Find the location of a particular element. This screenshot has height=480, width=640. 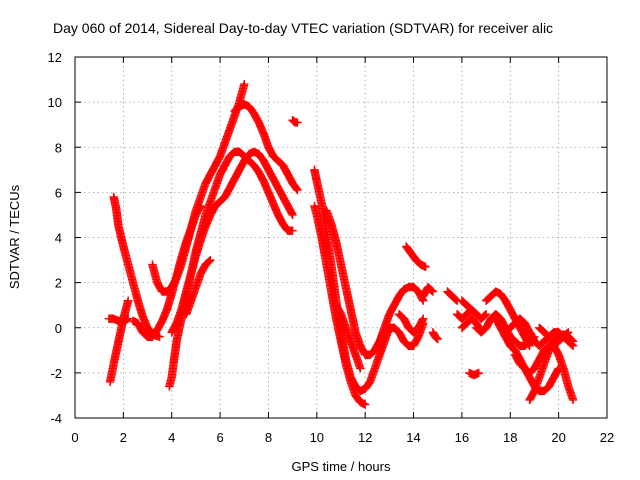

y-tick-label: 8 is located at coordinates (58, 147).